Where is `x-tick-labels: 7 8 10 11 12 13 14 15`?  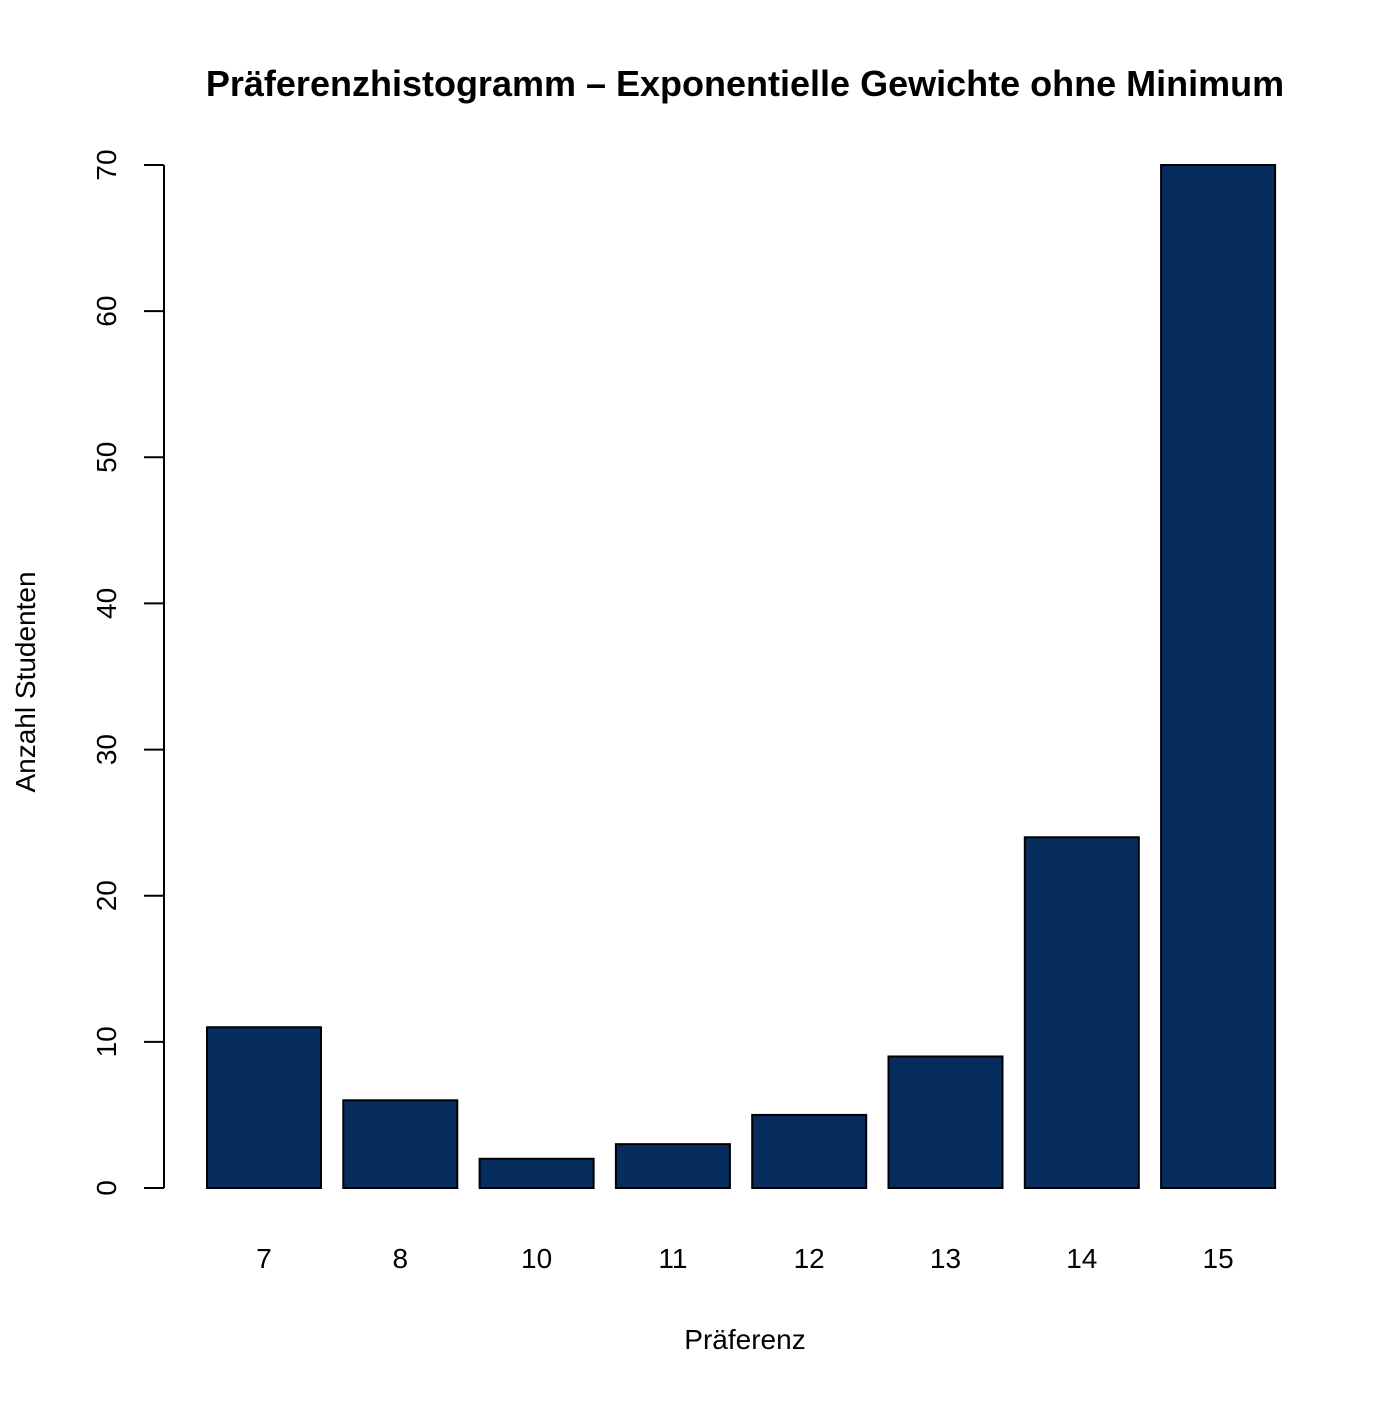 x-tick-labels: 7 8 10 11 12 13 14 15 is located at coordinates (744, 1258).